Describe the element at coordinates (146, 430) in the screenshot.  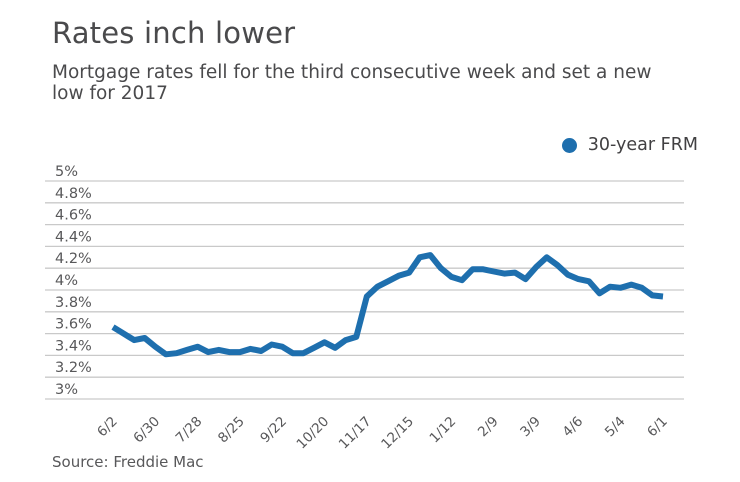
I see `x-tick-label: 6/30` at that location.